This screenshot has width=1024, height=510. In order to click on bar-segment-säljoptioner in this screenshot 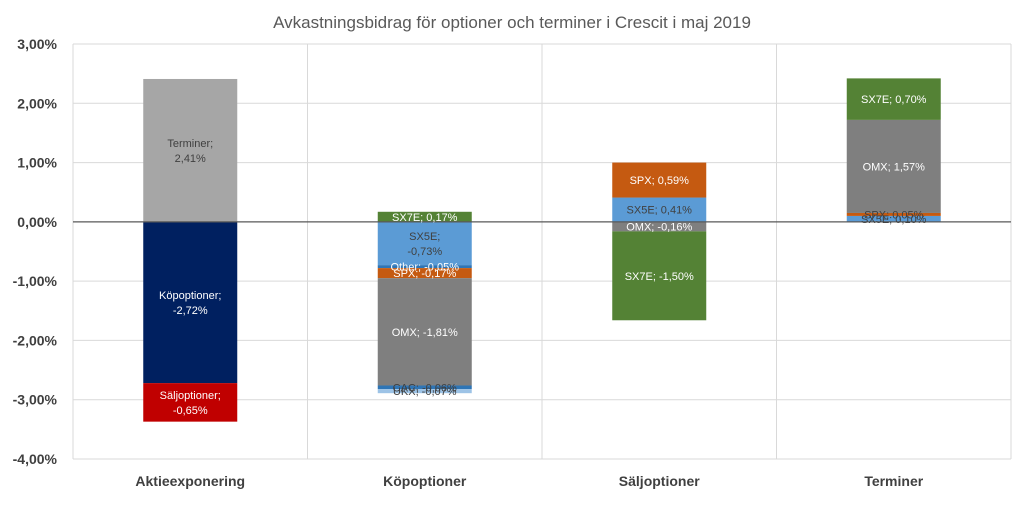, I will do `click(190, 402)`.